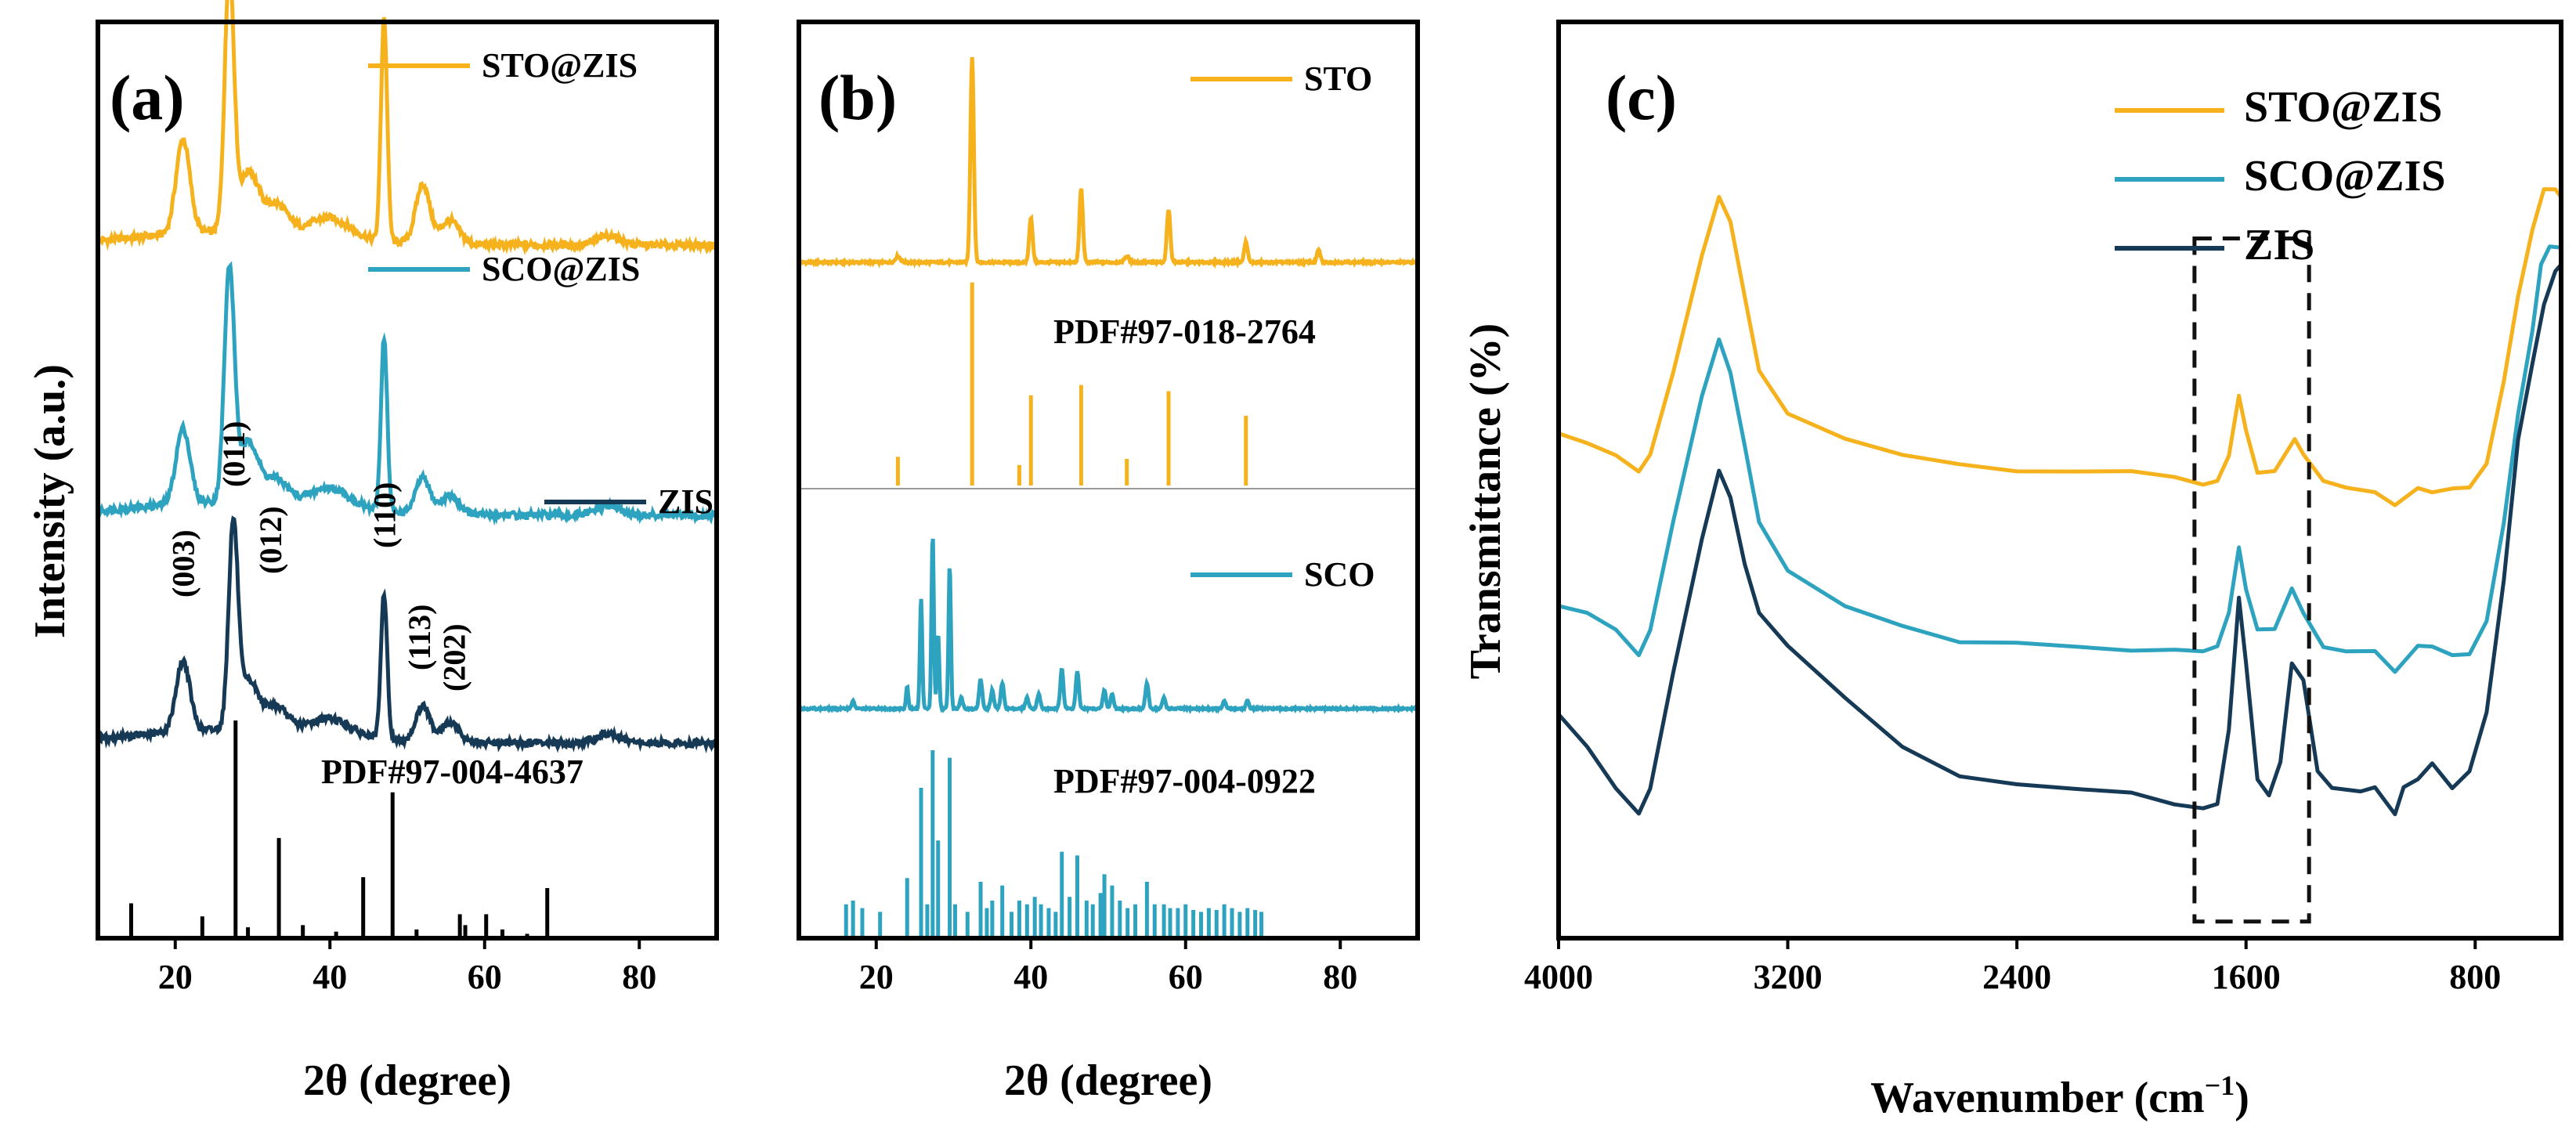 The width and height of the screenshot is (2576, 1141). Describe the element at coordinates (2242, 1098) in the screenshot. I see `c-x-axis-label-end: )` at that location.